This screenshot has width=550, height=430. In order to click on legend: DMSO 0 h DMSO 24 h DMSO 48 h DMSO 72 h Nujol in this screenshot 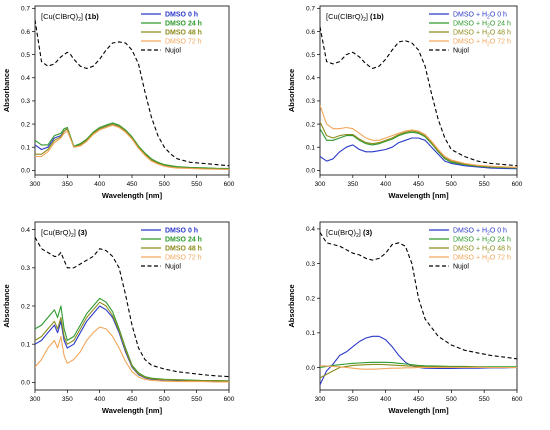, I will do `click(171, 33)`.